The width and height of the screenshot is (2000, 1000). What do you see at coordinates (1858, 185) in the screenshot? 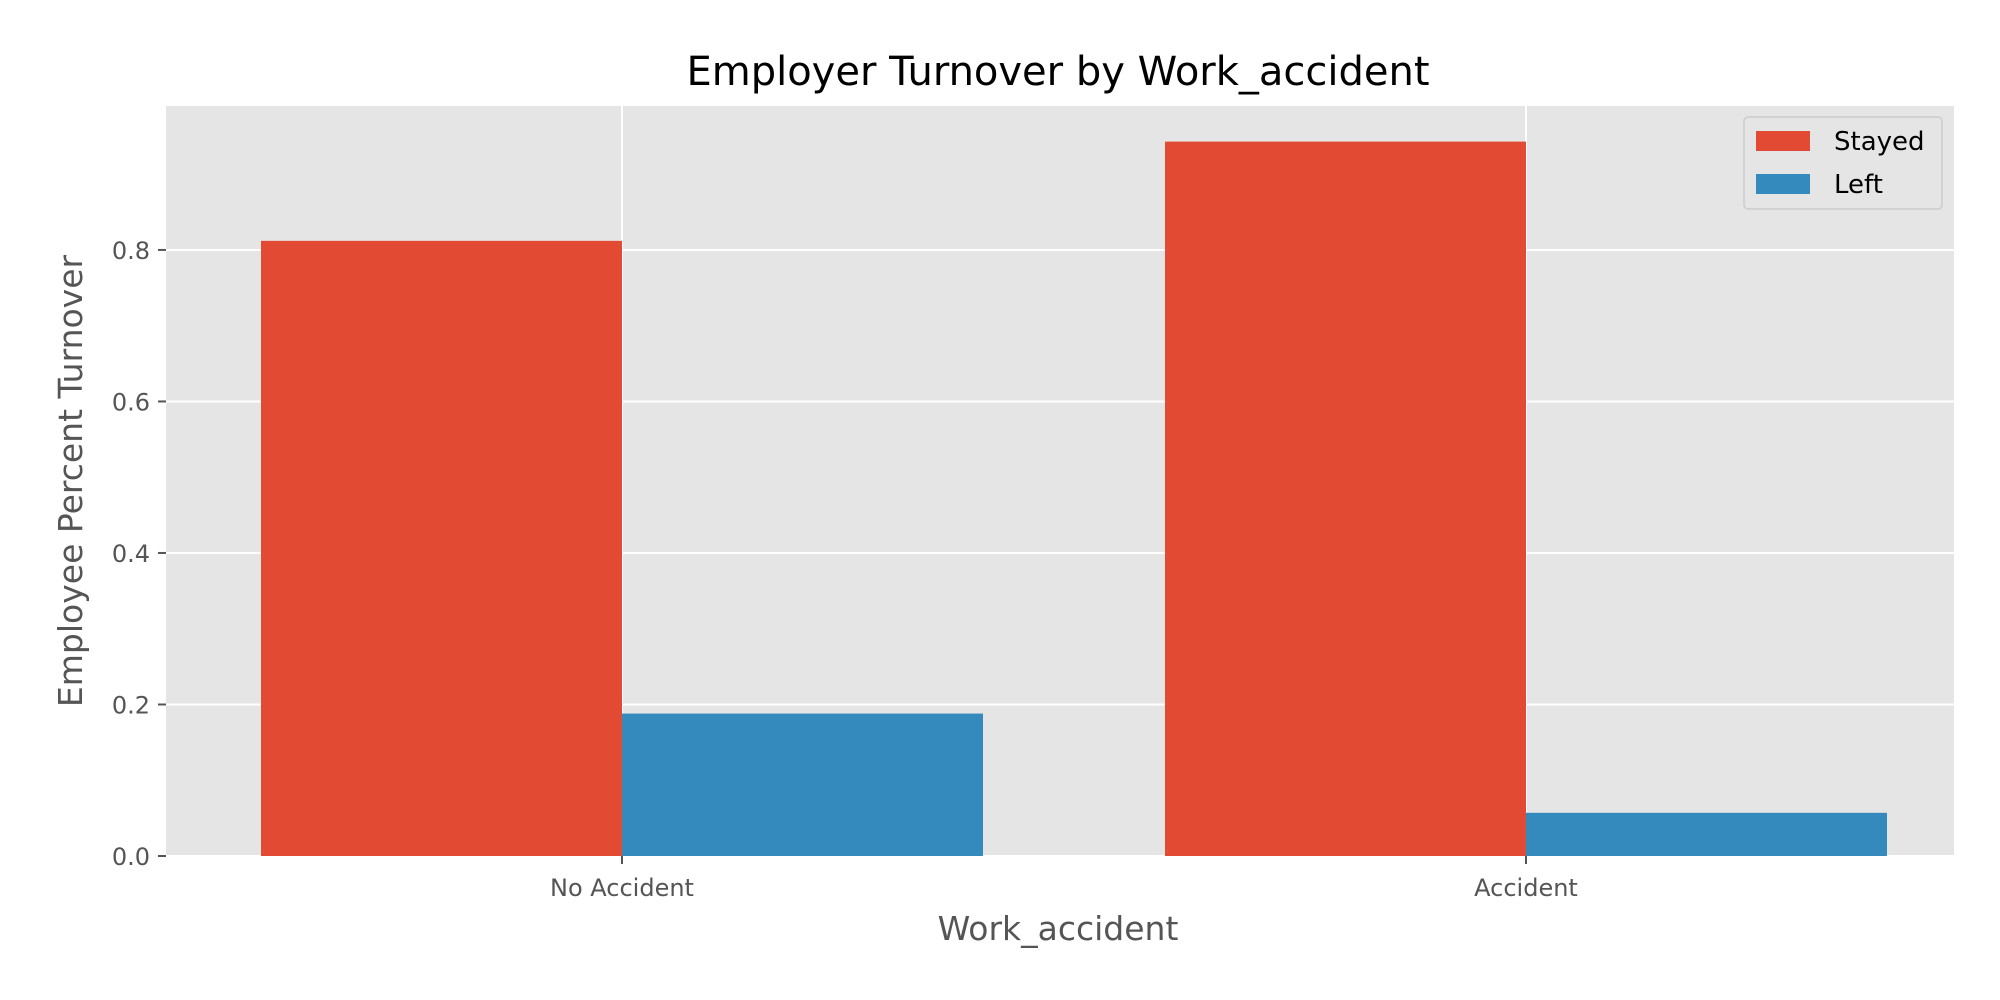
I see `legend-label-left: Left` at bounding box center [1858, 185].